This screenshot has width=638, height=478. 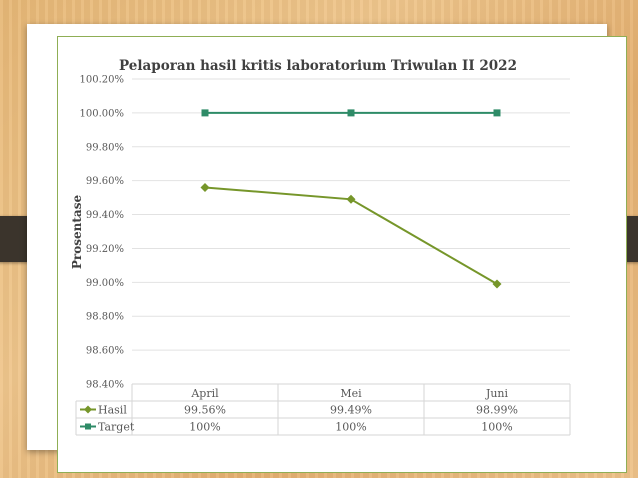 What do you see at coordinates (351, 393) in the screenshot?
I see `x-category-label: Mei` at bounding box center [351, 393].